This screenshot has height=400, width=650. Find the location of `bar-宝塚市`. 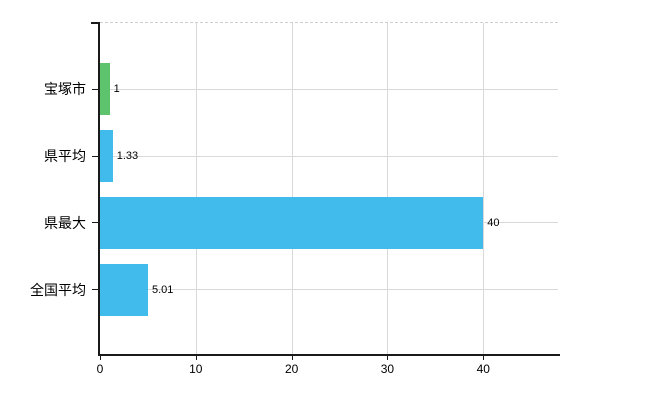

bar-宝塚市 is located at coordinates (105, 89).